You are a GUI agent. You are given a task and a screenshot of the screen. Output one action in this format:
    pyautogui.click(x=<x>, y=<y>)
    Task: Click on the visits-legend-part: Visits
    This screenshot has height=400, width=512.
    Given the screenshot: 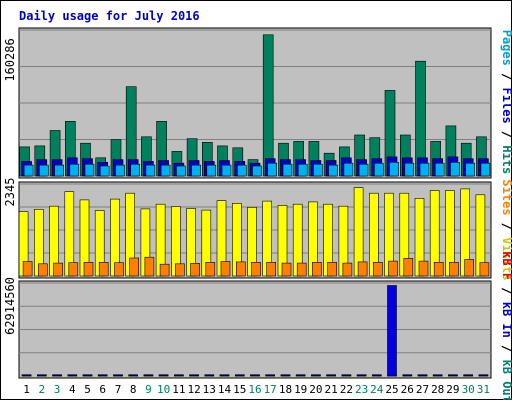 What is the action you would take?
    pyautogui.click(x=506, y=258)
    